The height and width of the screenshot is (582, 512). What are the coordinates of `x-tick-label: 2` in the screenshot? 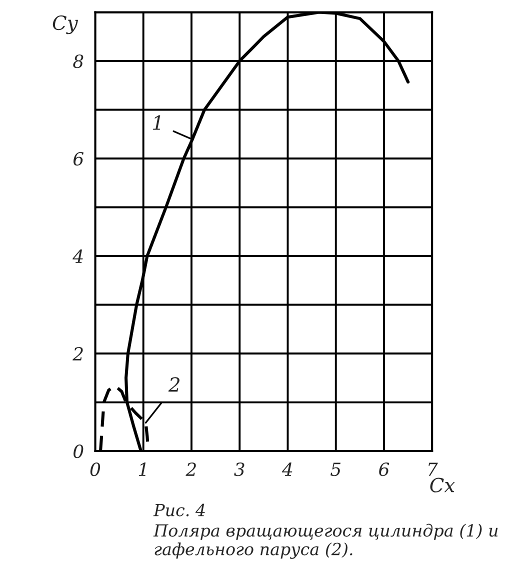 It's located at (191, 469).